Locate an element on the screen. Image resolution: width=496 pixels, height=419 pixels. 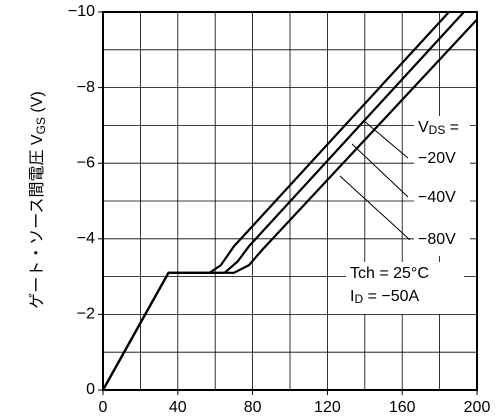
x-tick-label: 200 is located at coordinates (477, 407).